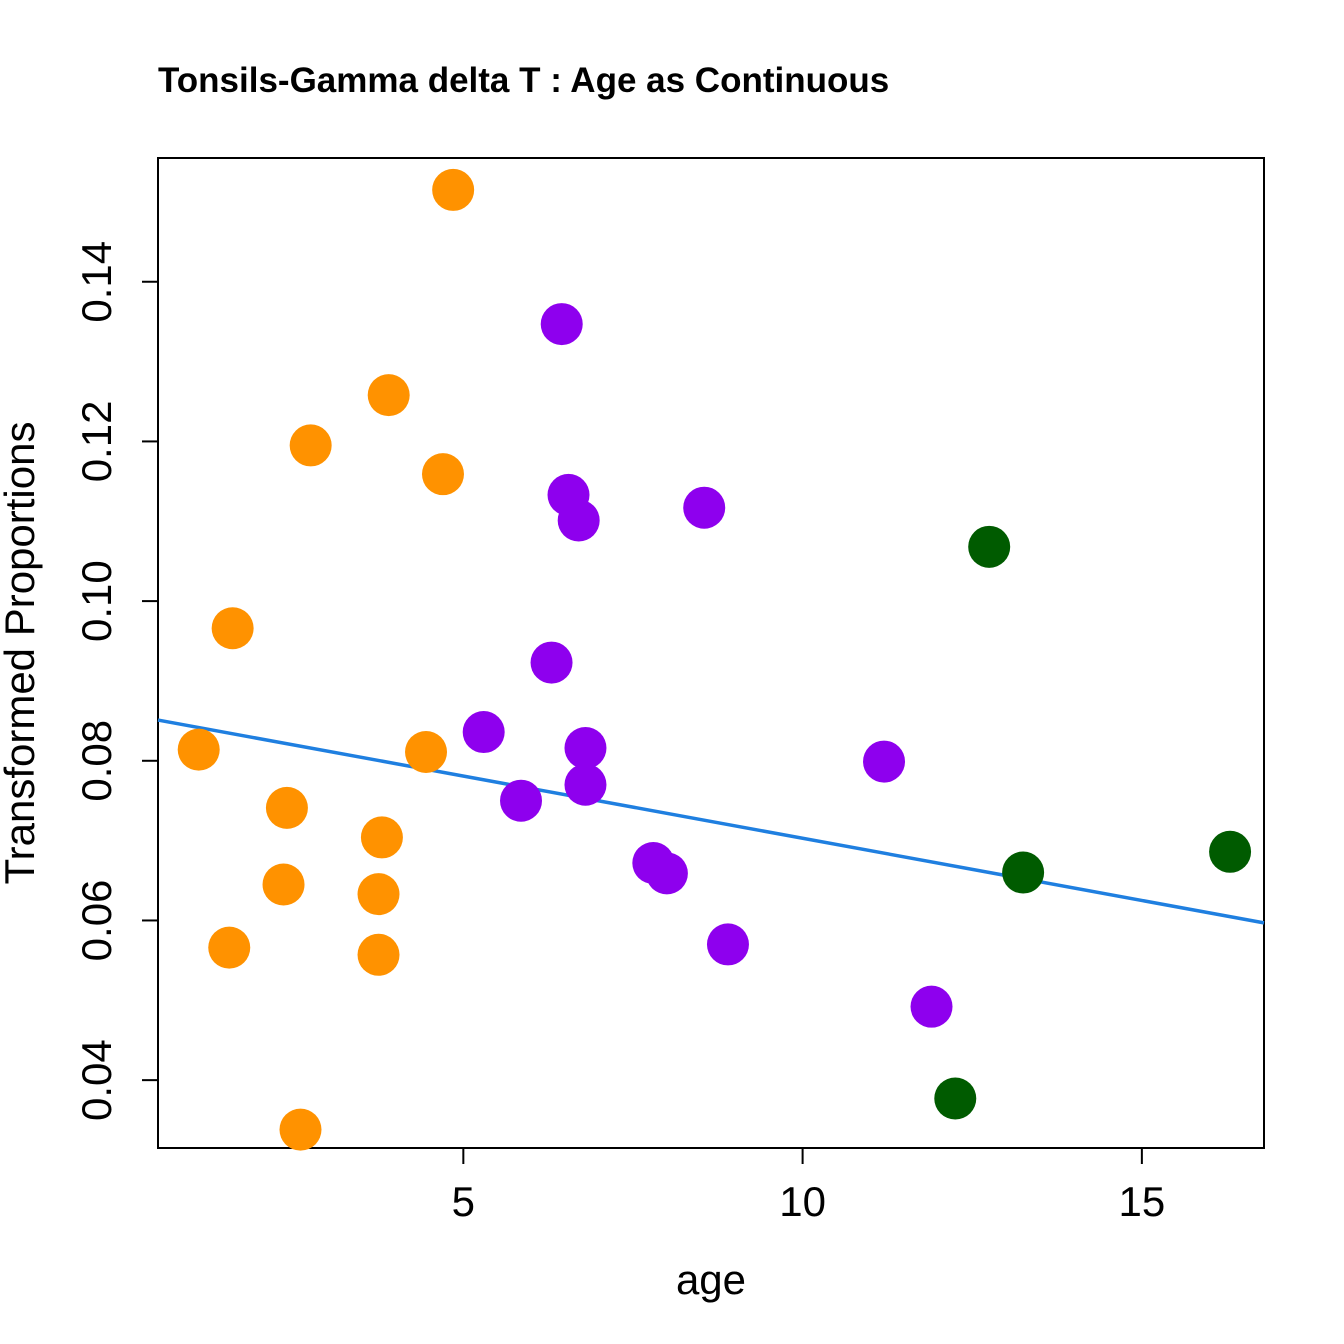 The height and width of the screenshot is (1344, 1344). What do you see at coordinates (802, 1201) in the screenshot?
I see `x-tick-label: 10` at bounding box center [802, 1201].